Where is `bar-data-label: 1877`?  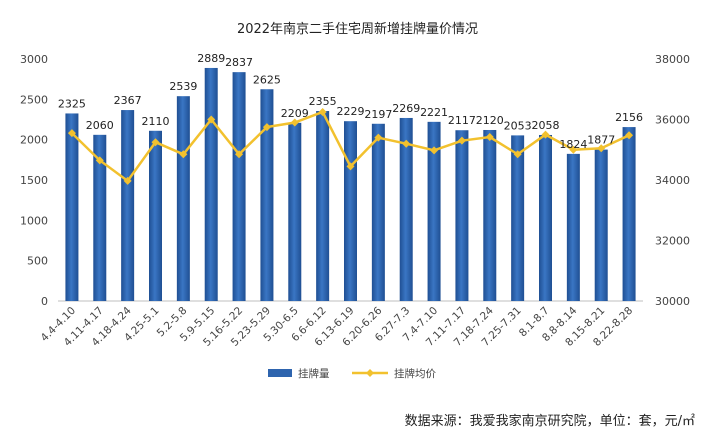 bar-data-label: 1877 is located at coordinates (601, 140).